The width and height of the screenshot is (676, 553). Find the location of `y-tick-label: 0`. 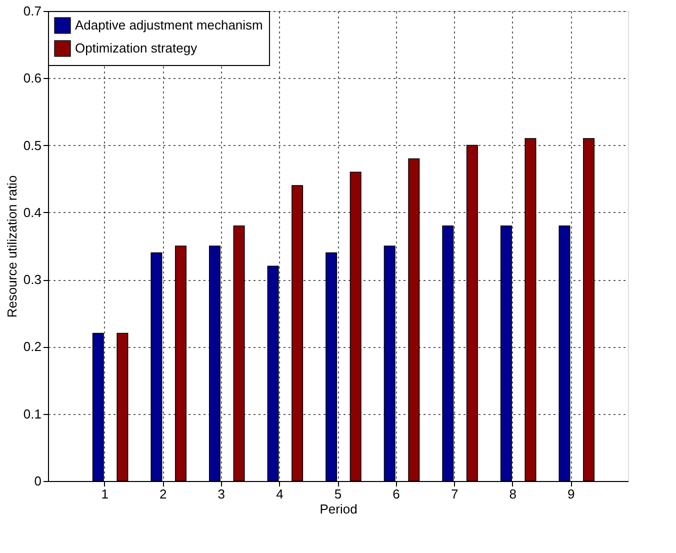

y-tick-label: 0 is located at coordinates (38, 481).